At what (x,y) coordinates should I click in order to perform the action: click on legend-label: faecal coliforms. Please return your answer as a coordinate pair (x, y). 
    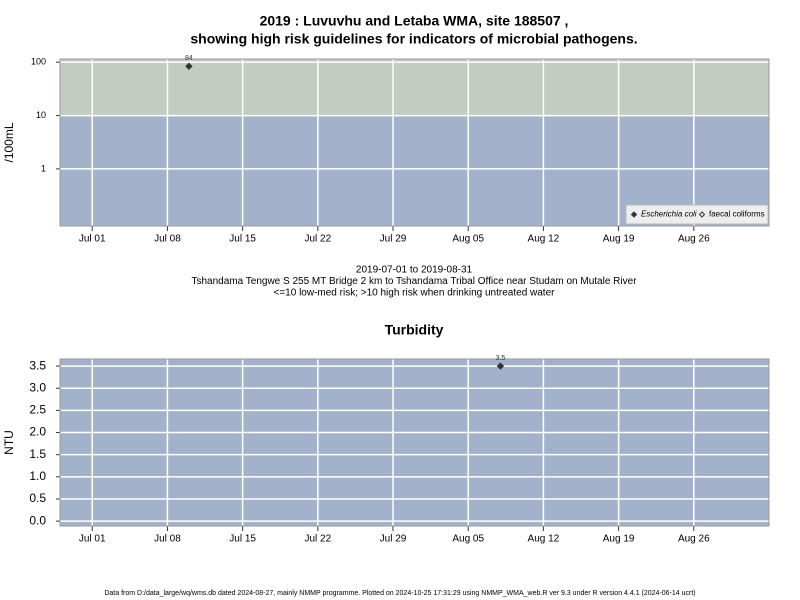
    Looking at the image, I should click on (737, 214).